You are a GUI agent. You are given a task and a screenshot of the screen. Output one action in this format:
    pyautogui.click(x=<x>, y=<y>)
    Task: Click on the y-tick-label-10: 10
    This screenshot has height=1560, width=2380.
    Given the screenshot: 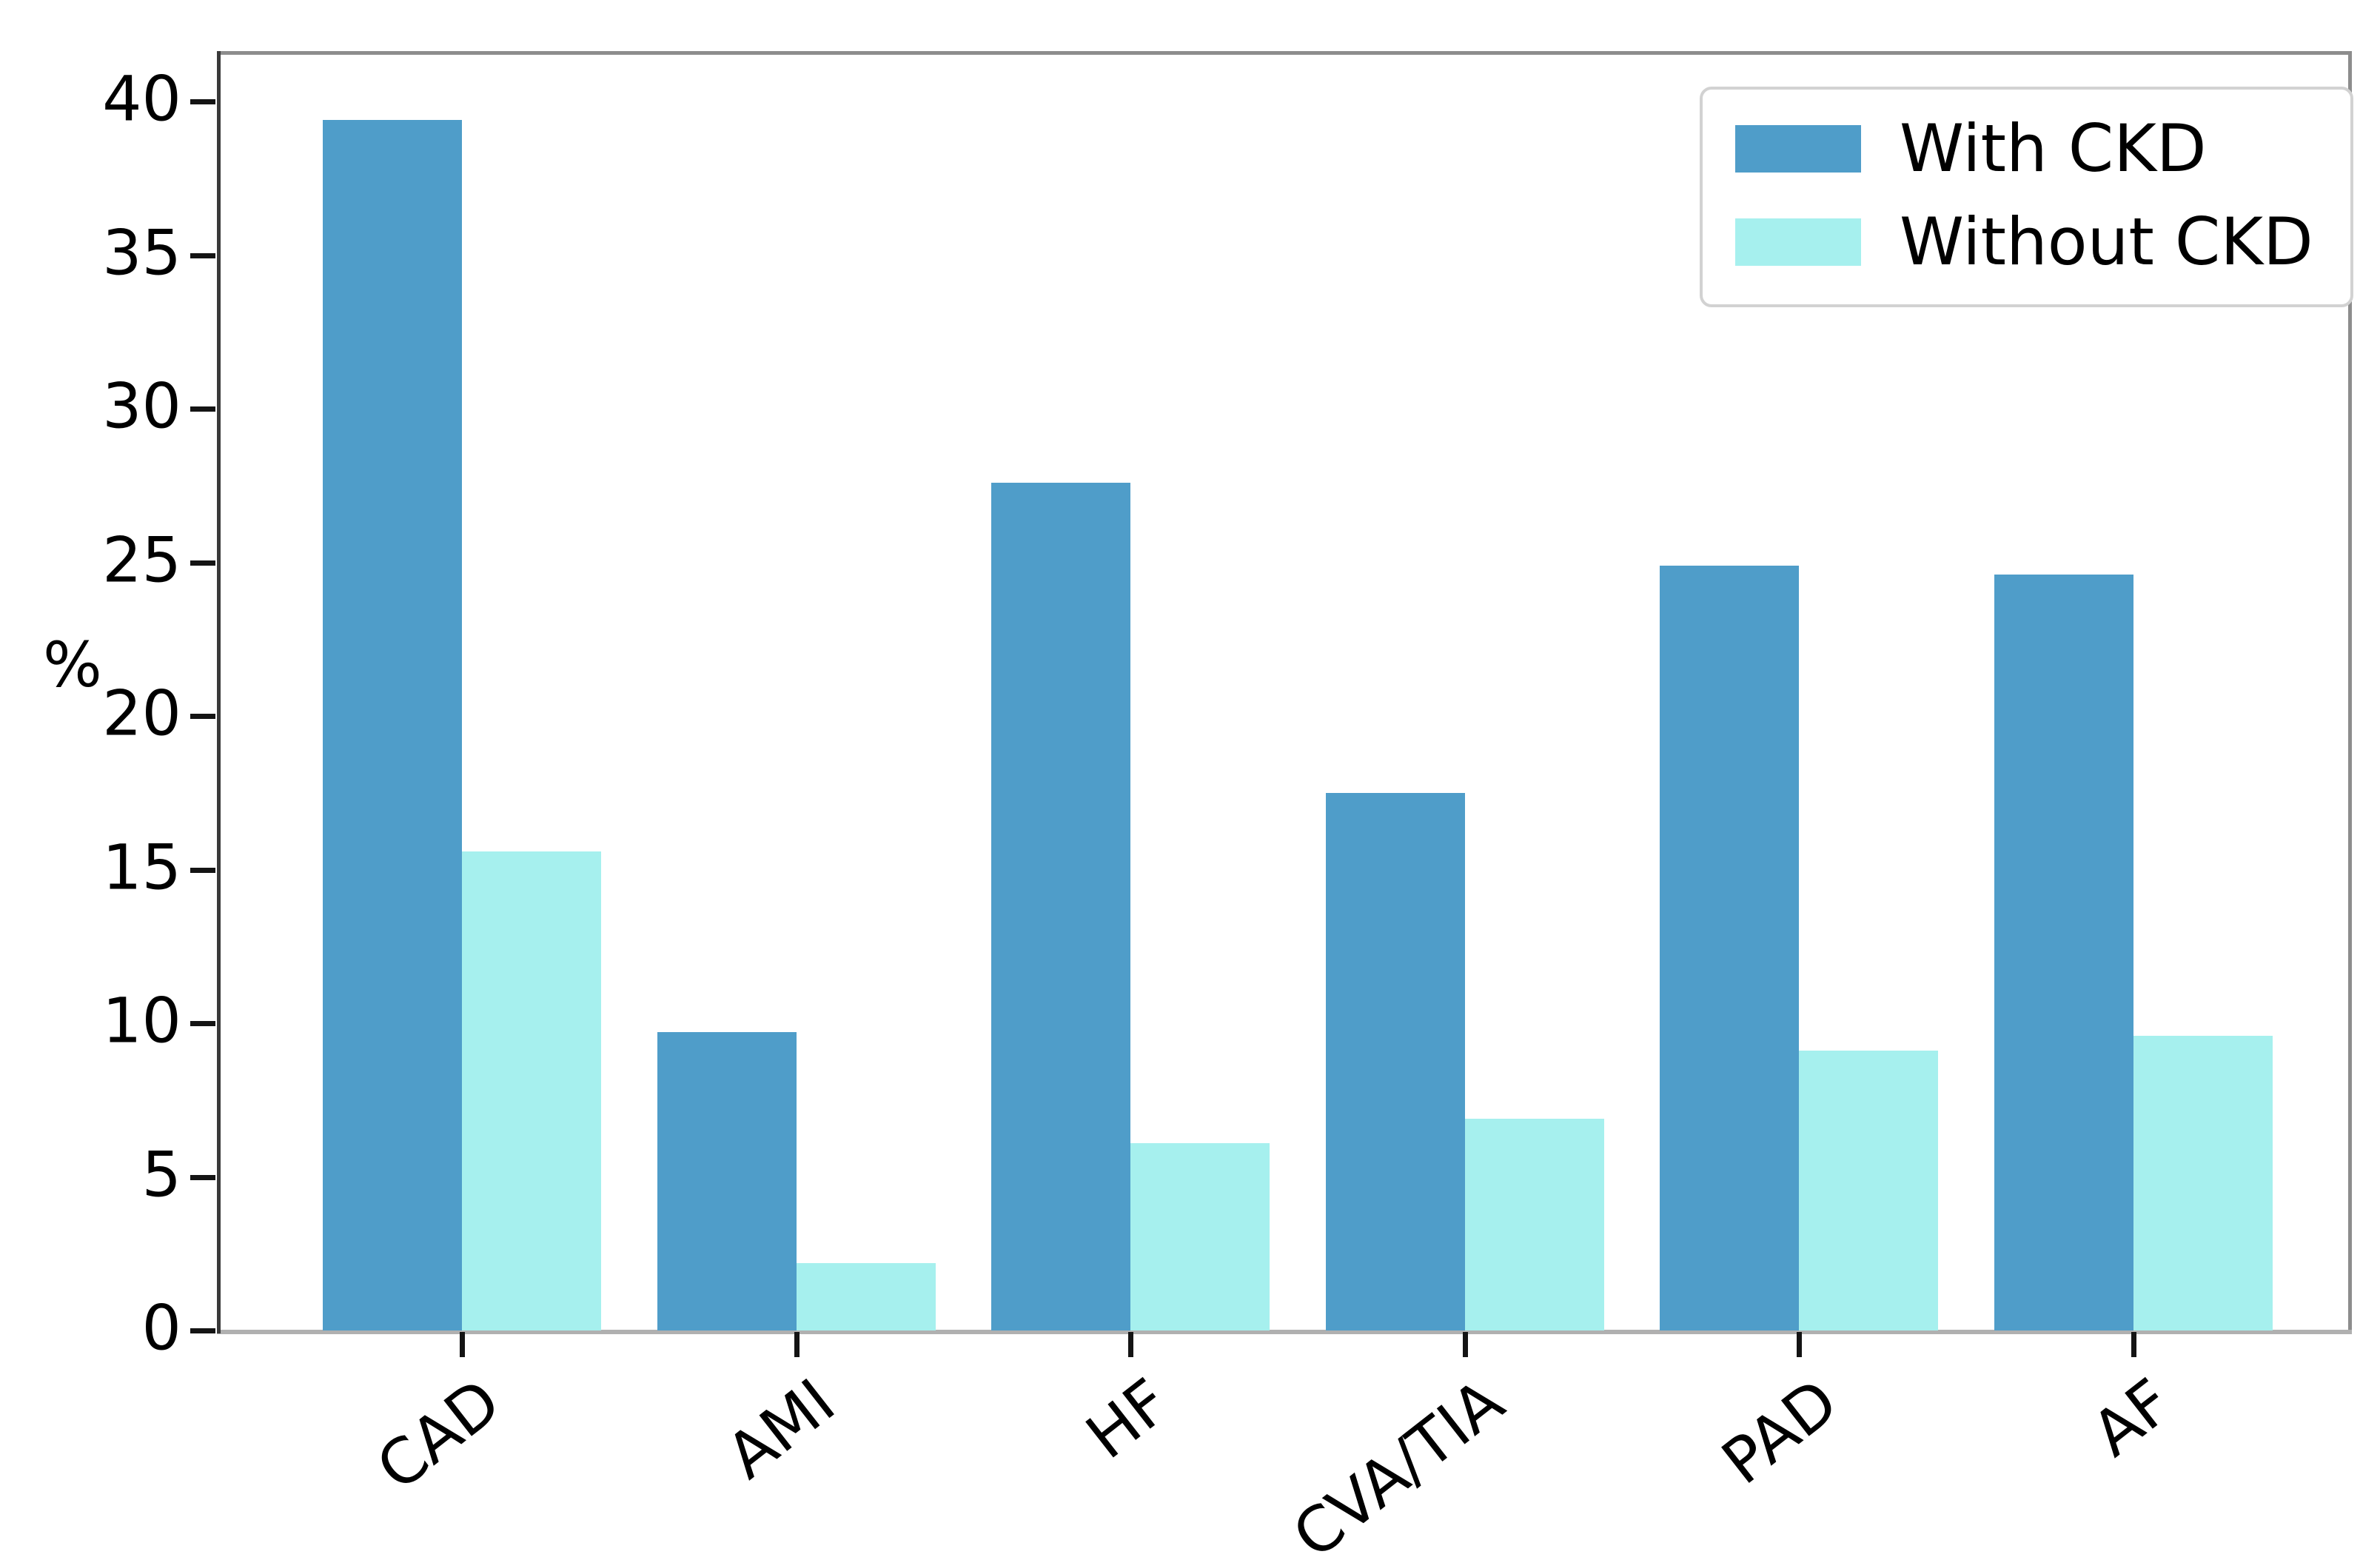 What is the action you would take?
    pyautogui.click(x=141, y=1020)
    